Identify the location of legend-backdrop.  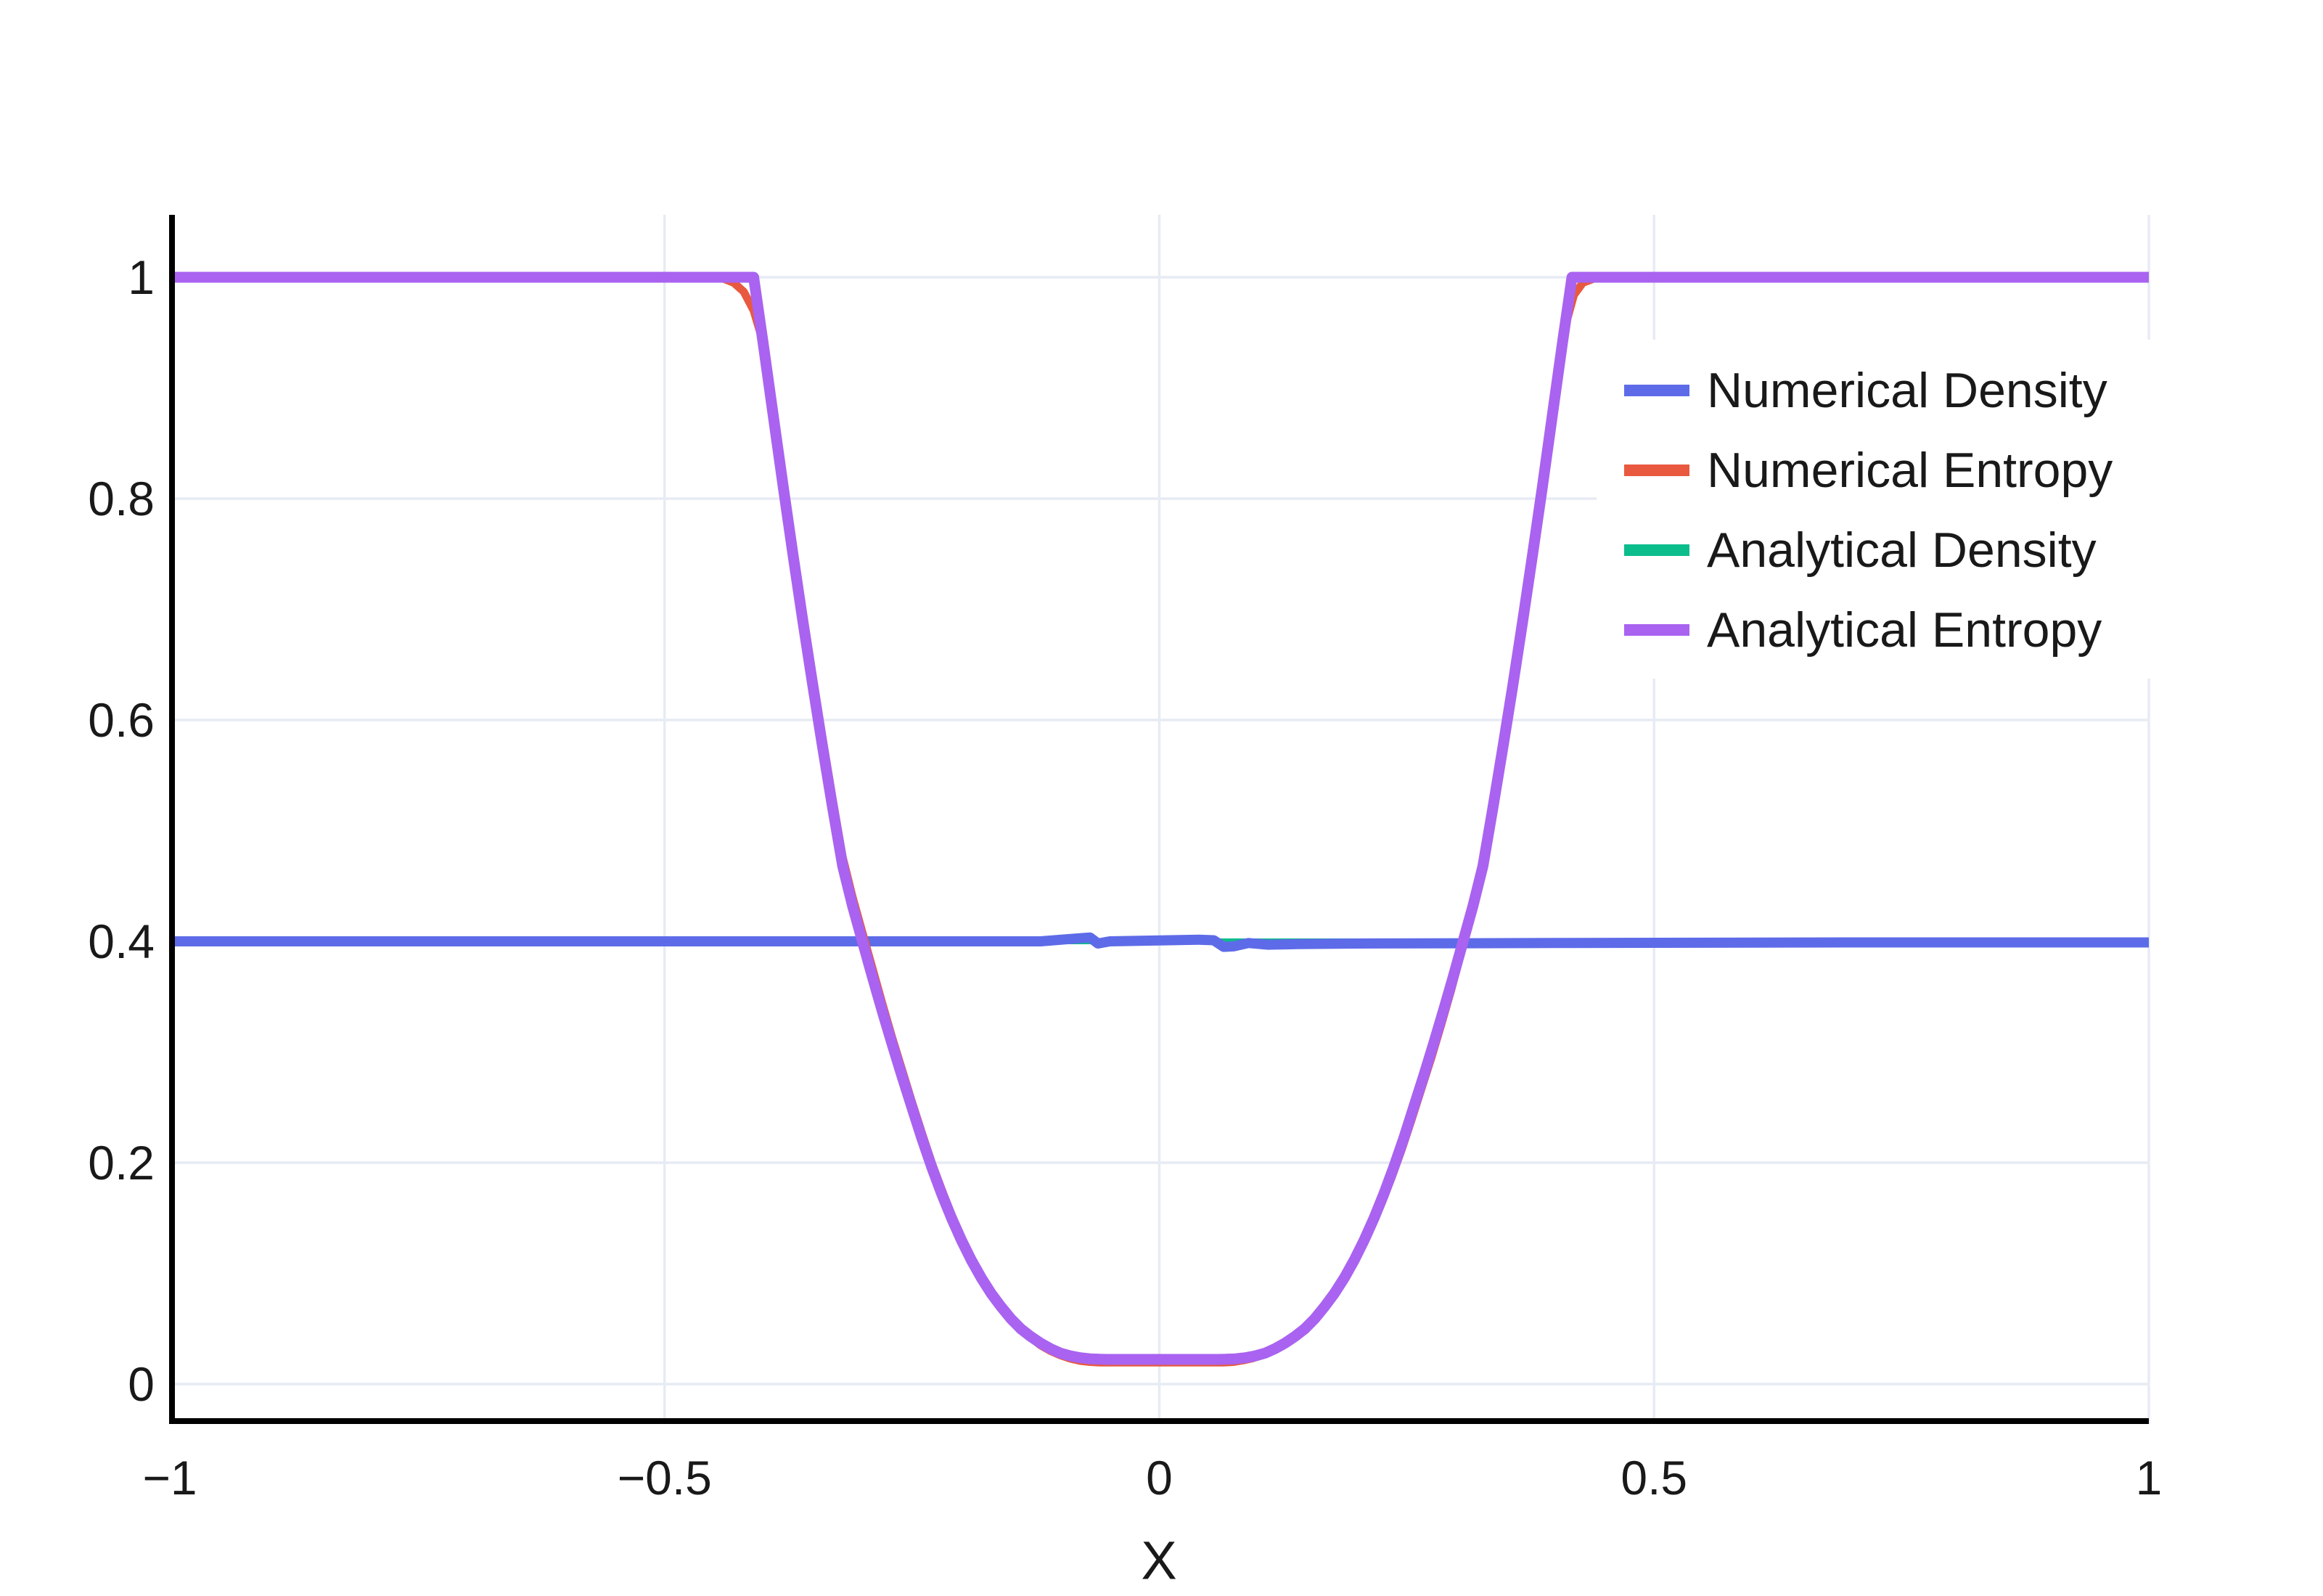
(1898, 509).